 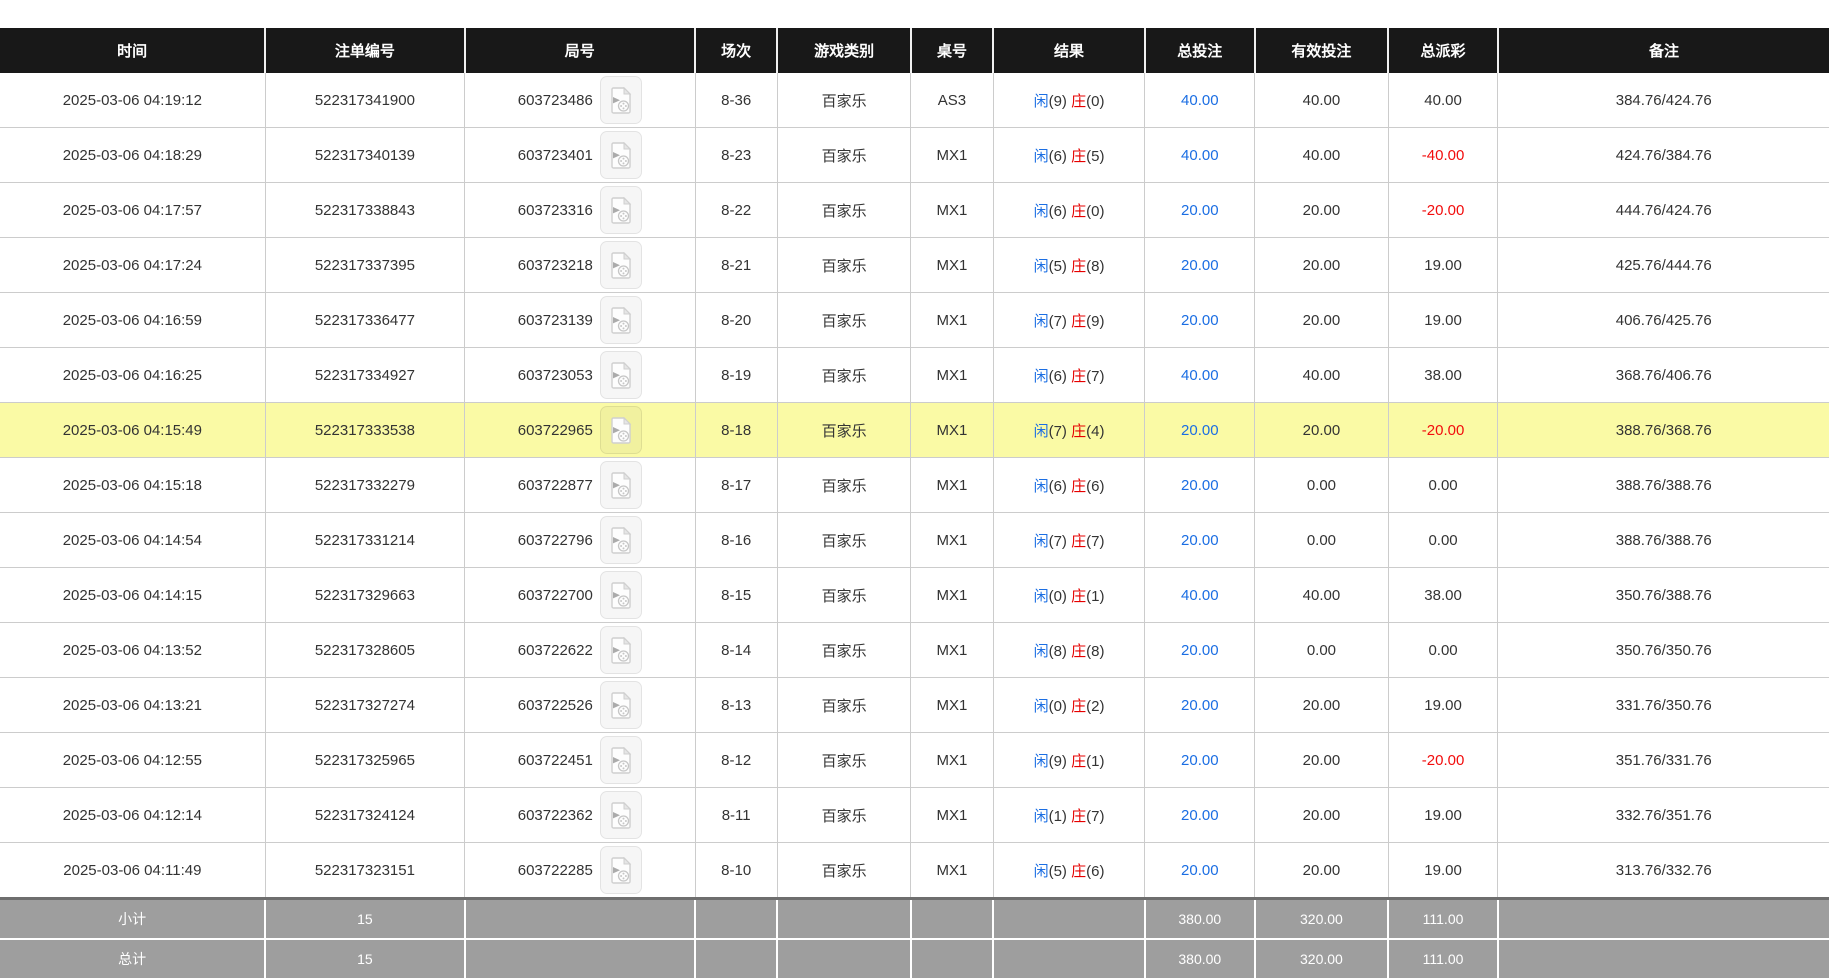 What do you see at coordinates (736, 210) in the screenshot?
I see `cell-session: 8-22` at bounding box center [736, 210].